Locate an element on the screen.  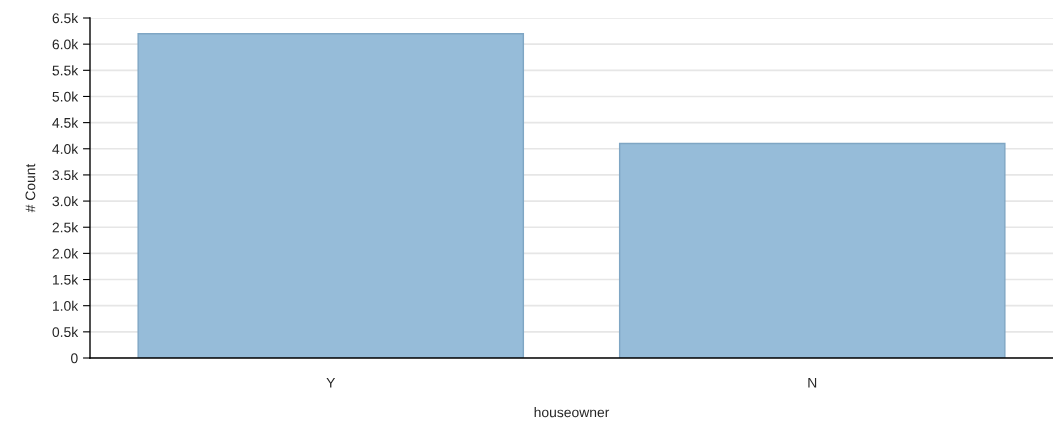
y-tick-label: 5.5k is located at coordinates (65, 70).